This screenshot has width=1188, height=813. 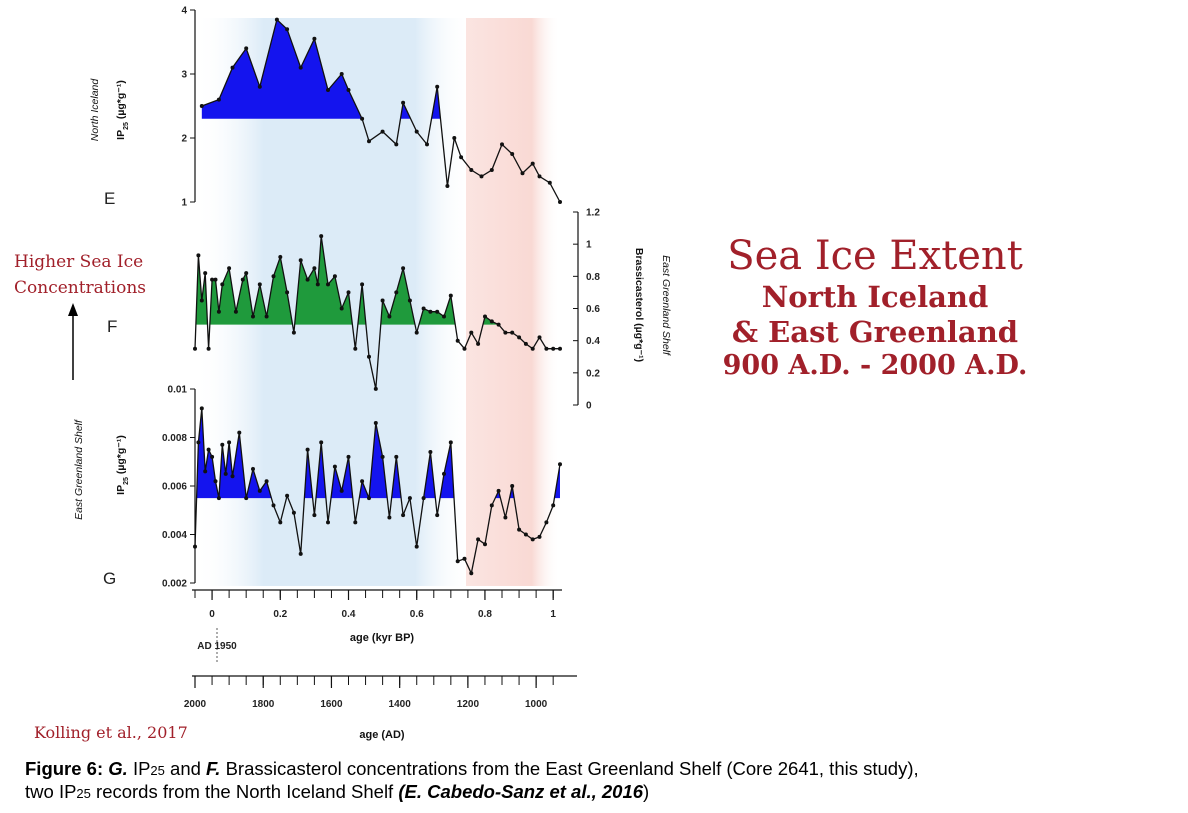 What do you see at coordinates (468, 704) in the screenshot?
I see `ad-tick-label: 1200` at bounding box center [468, 704].